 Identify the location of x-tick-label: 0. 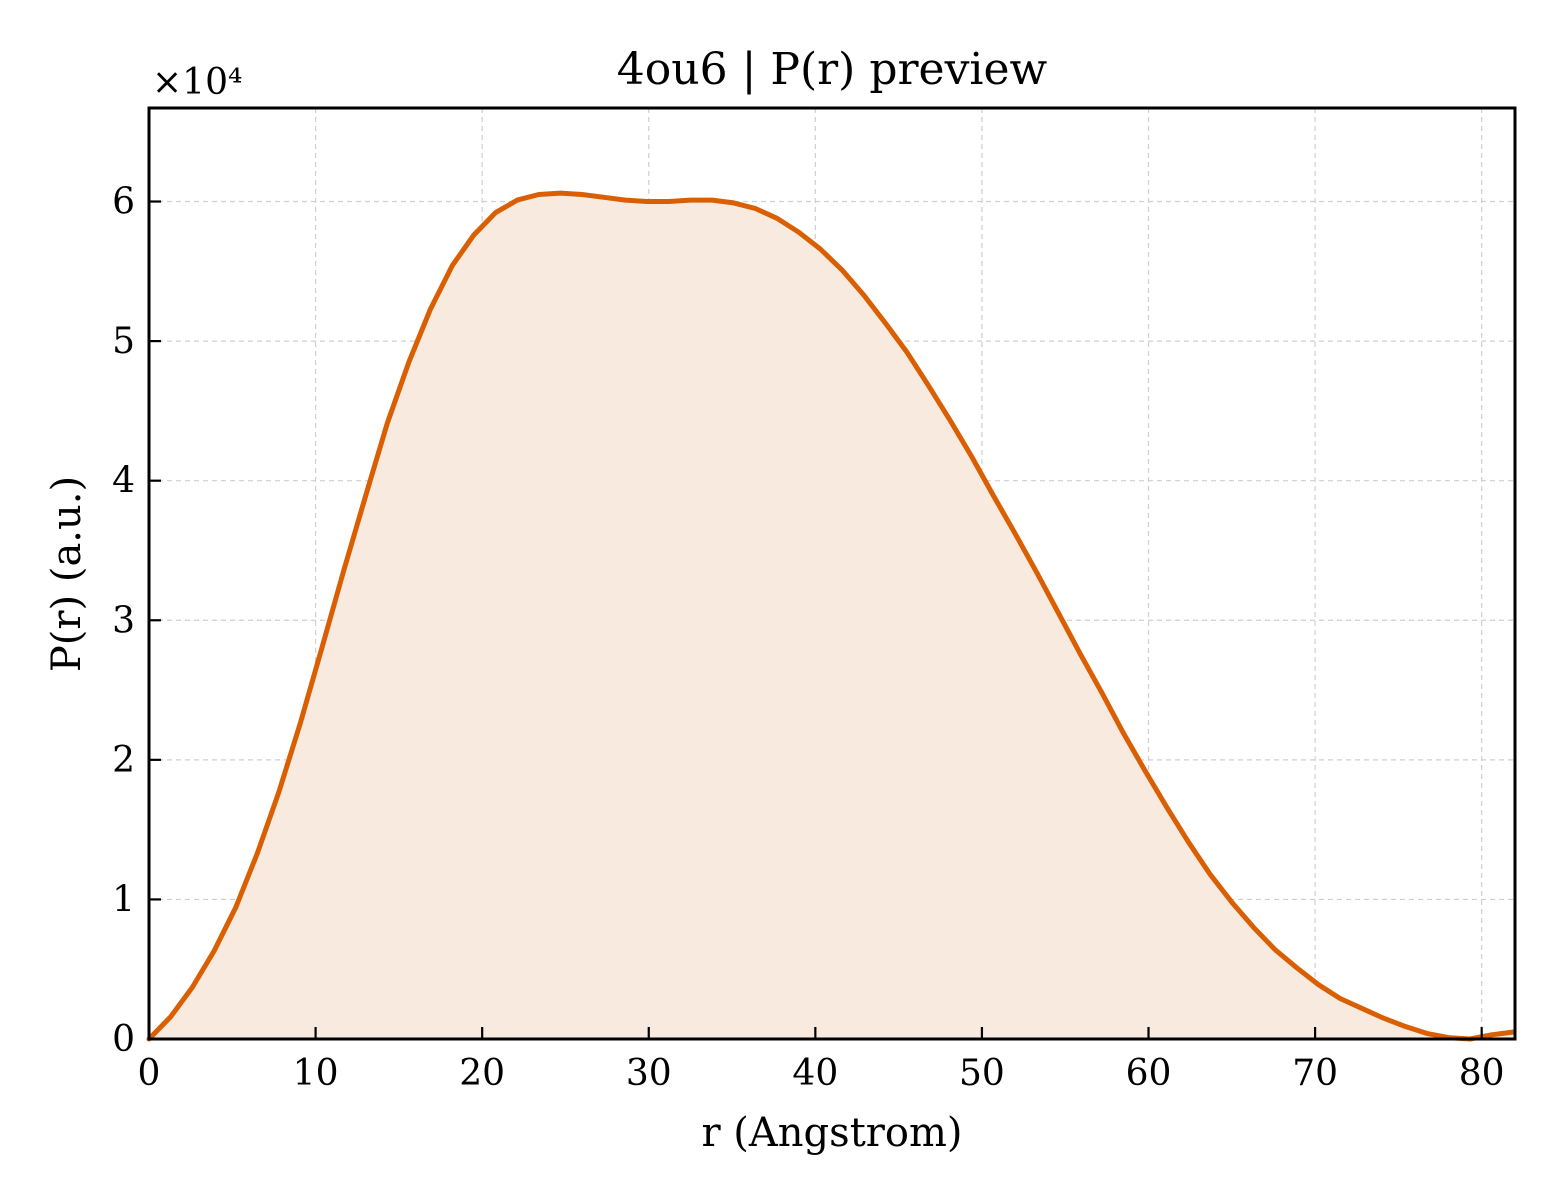
(149, 1073).